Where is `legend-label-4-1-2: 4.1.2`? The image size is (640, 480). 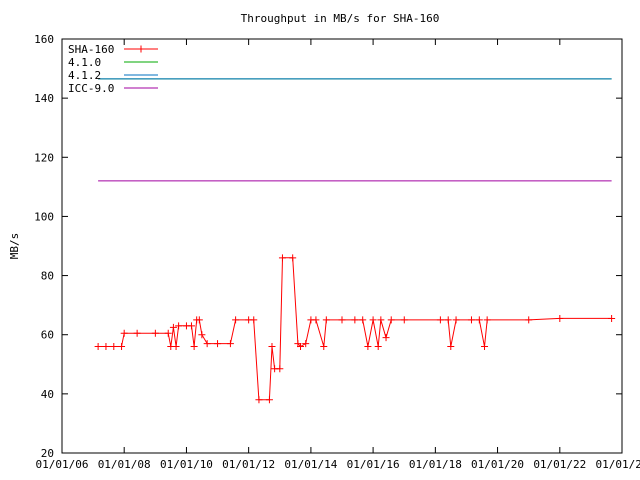 legend-label-4-1-2: 4.1.2 is located at coordinates (84, 75).